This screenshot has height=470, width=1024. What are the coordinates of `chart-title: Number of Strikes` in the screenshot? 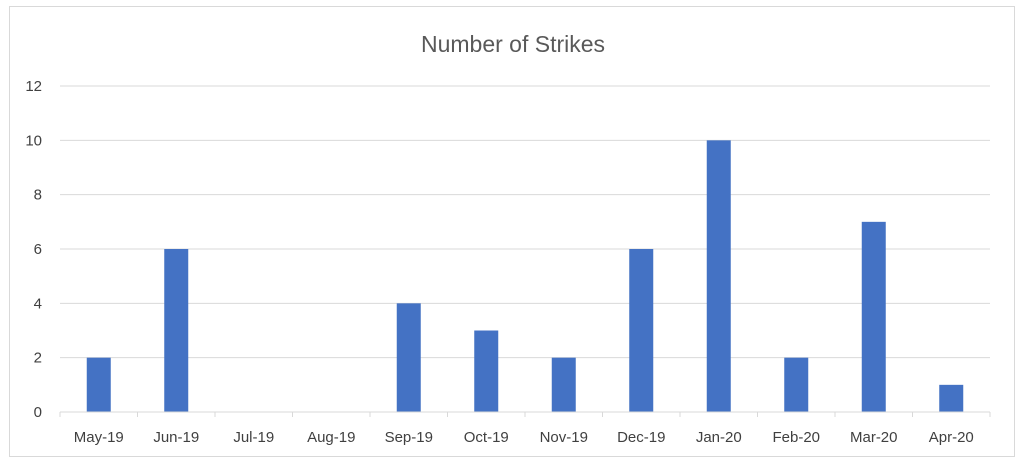 It's located at (513, 44).